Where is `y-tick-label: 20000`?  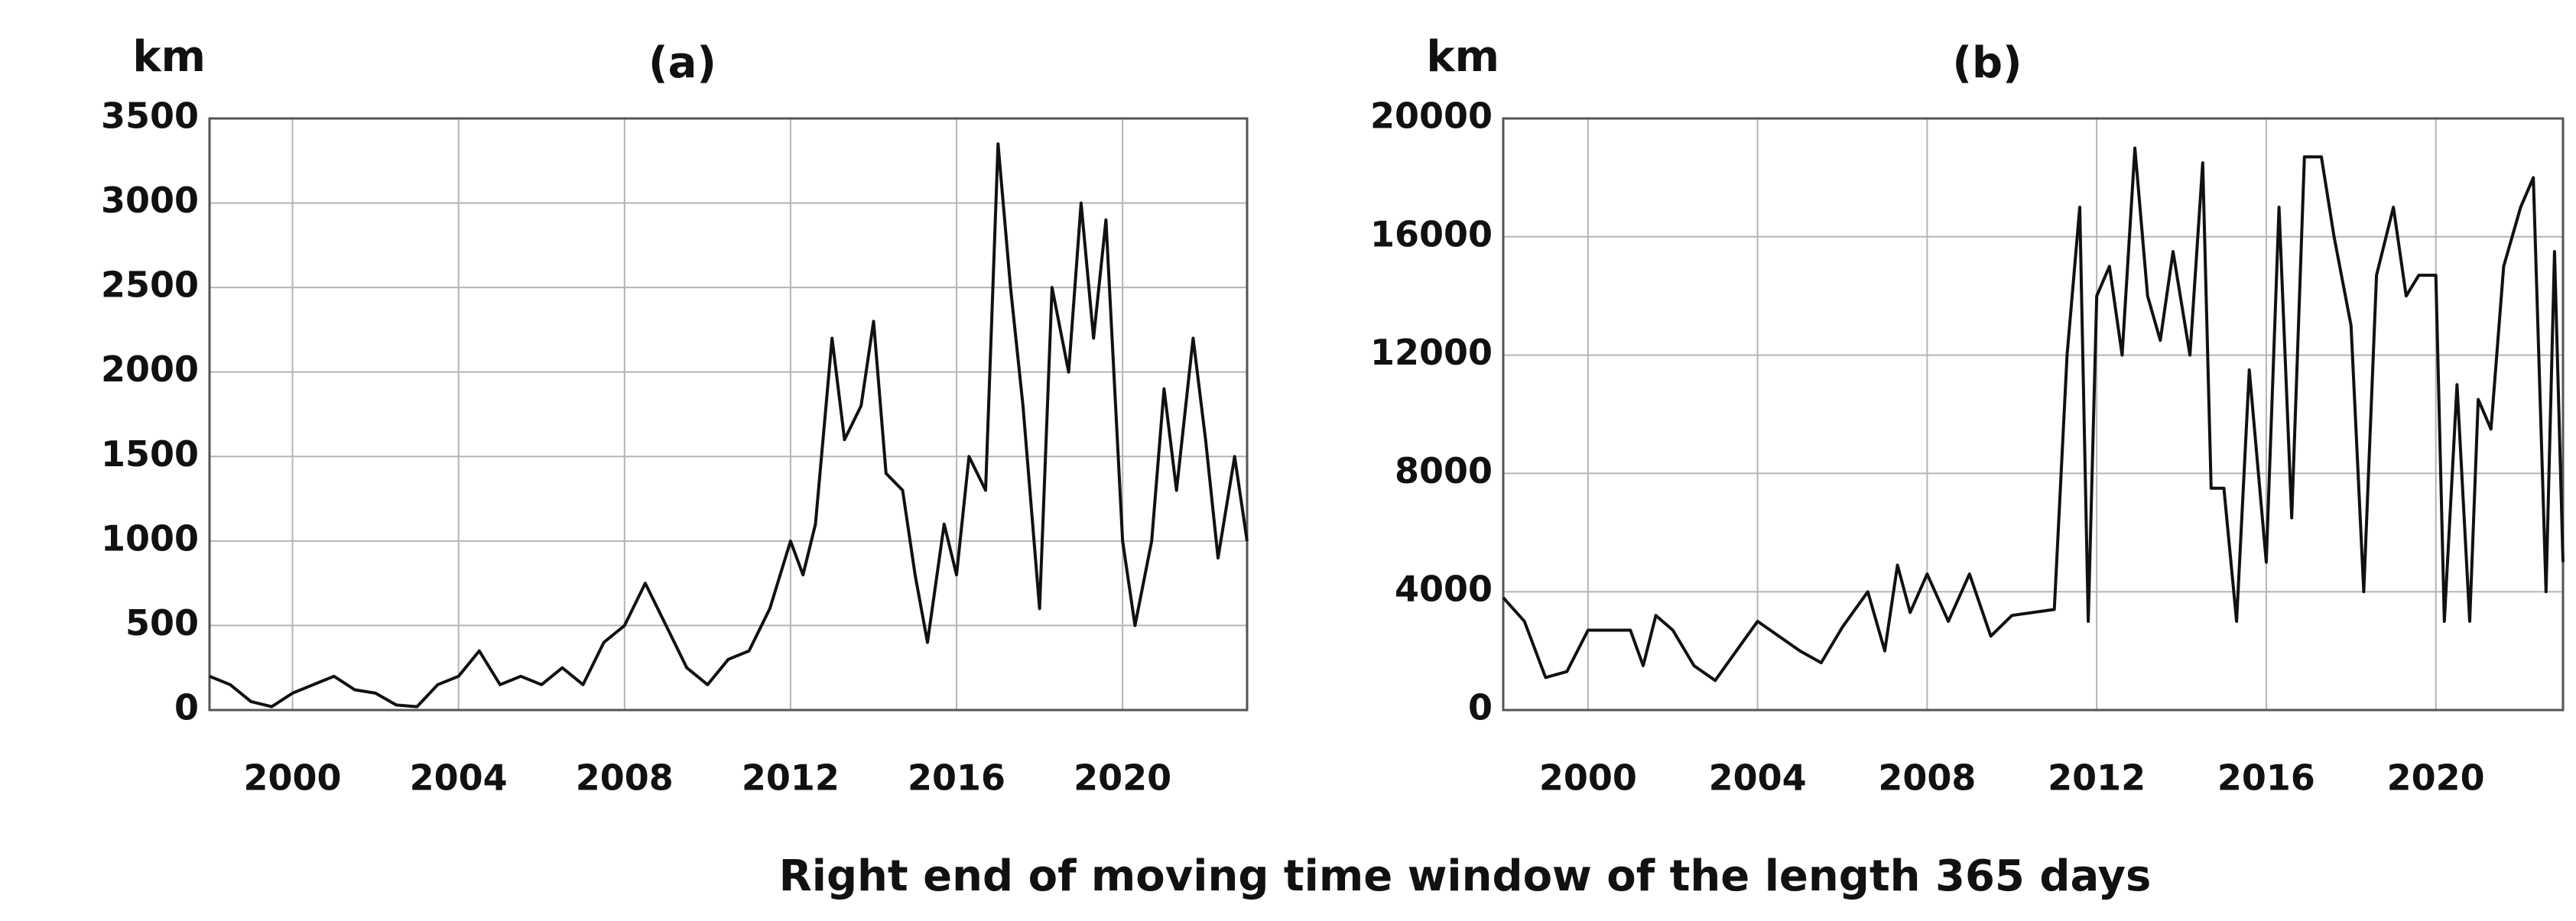
y-tick-label: 20000 is located at coordinates (1432, 116).